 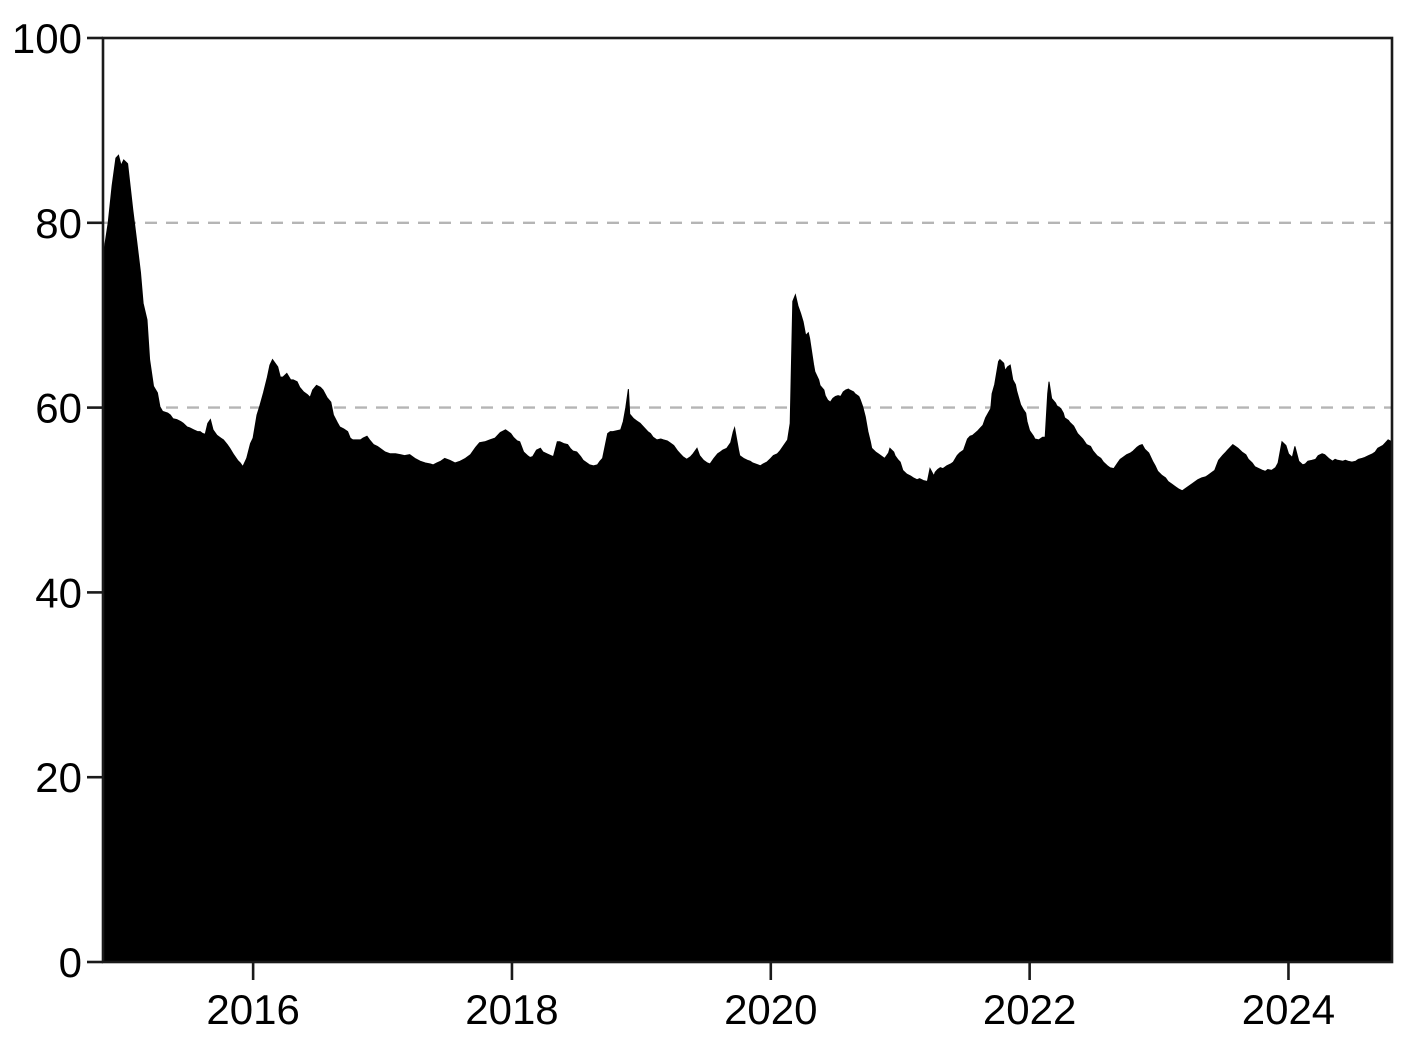 I want to click on x-tick-label: 2020, so click(x=770, y=1009).